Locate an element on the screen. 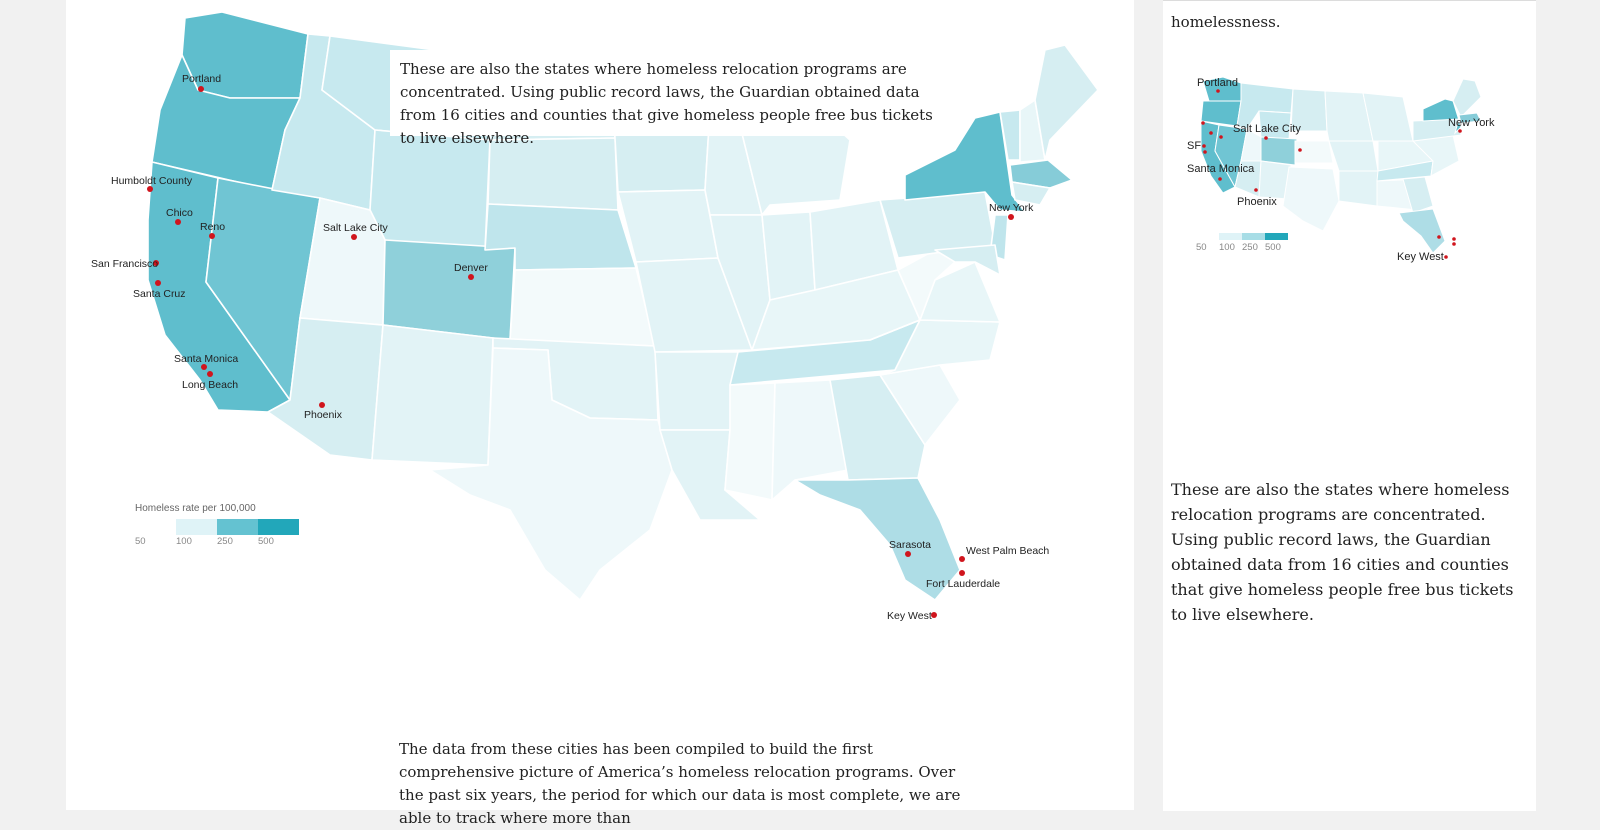 Image resolution: width=1600 pixels, height=830 pixels. mini-map-legend: 50 100 250 500 is located at coordinates (1242, 243).